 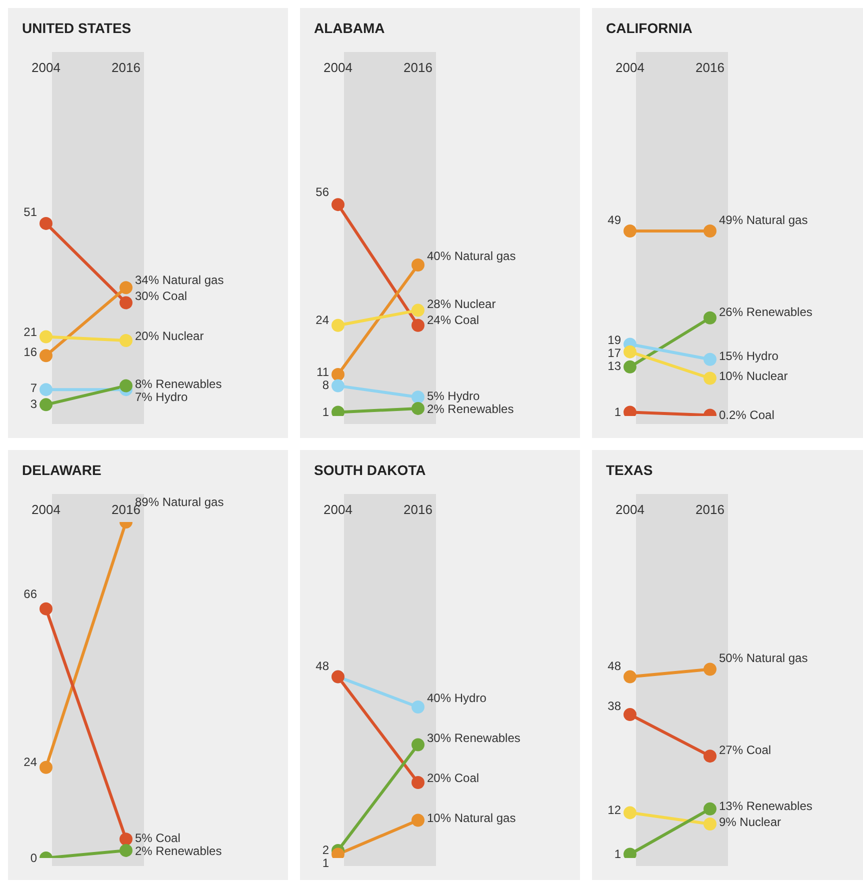 What do you see at coordinates (326, 850) in the screenshot?
I see `data-label: 2` at bounding box center [326, 850].